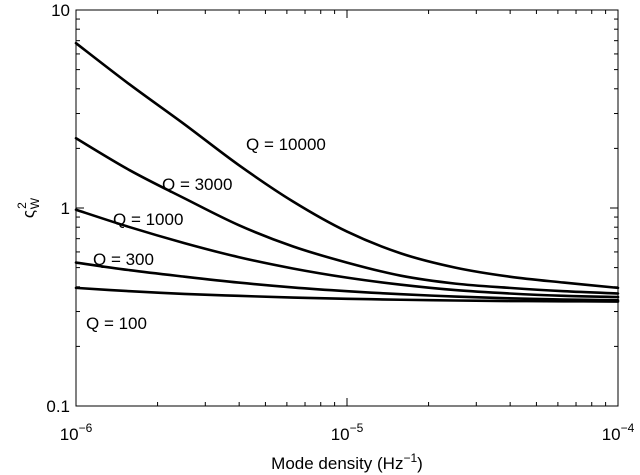  I want to click on series-label-2: Q = 3000, so click(197, 184).